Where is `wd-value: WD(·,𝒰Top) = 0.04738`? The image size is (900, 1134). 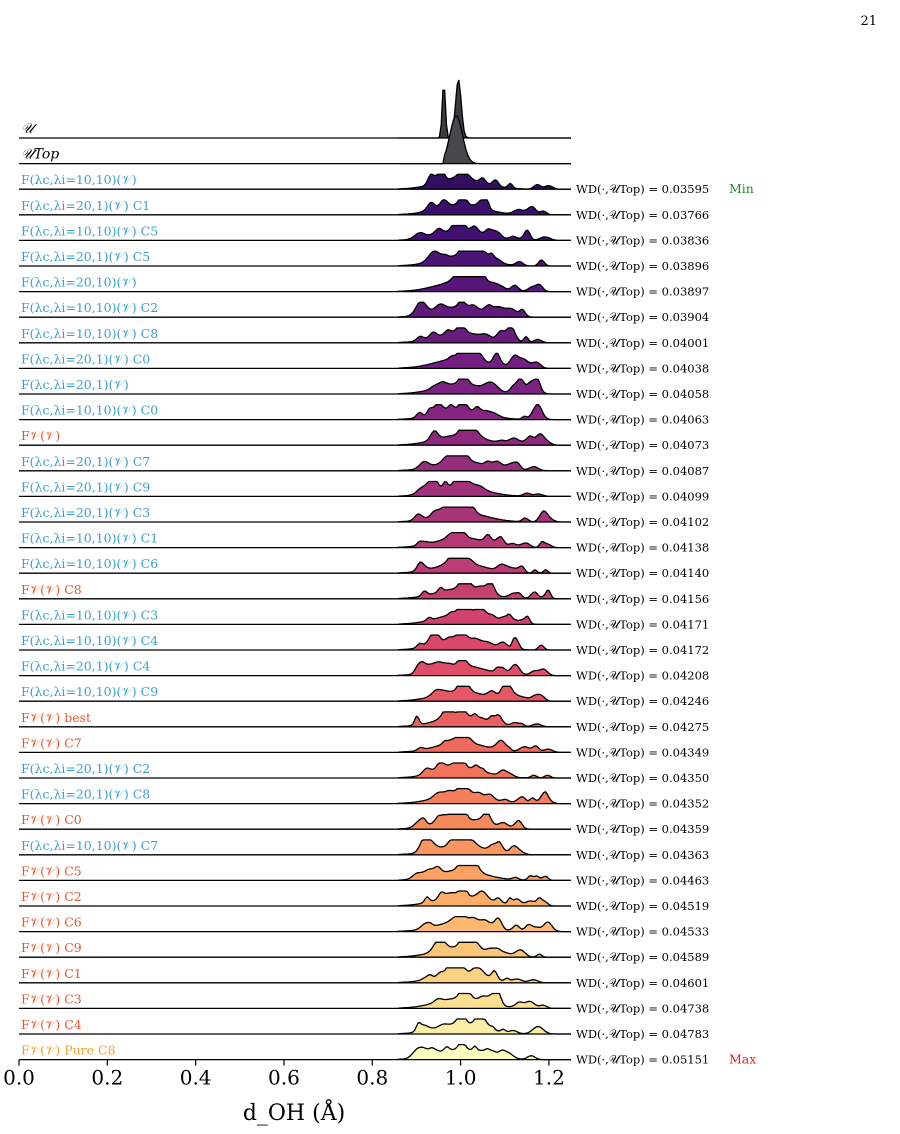
wd-value: WD(·,𝒰Top) = 0.04738 is located at coordinates (642, 1008).